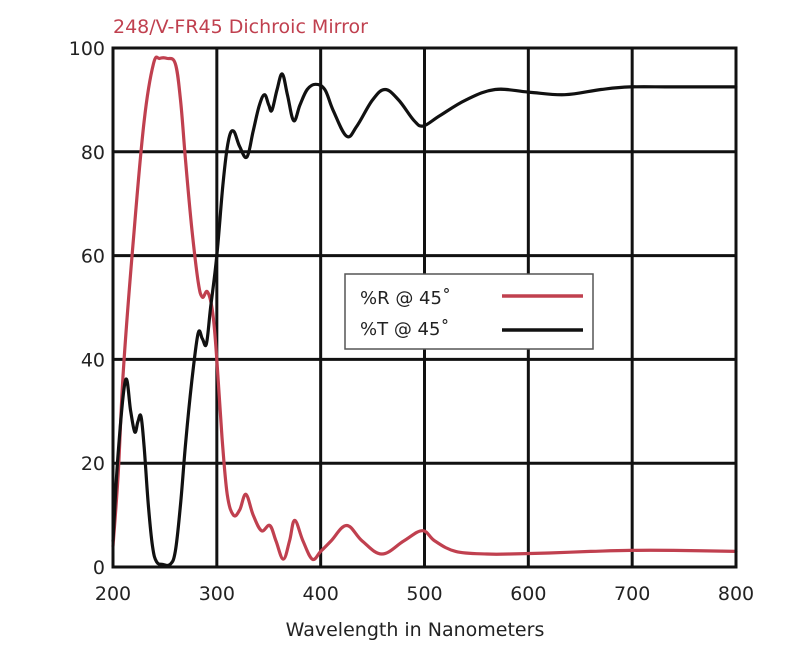 The height and width of the screenshot is (656, 800). What do you see at coordinates (87, 308) in the screenshot?
I see `y-axis-ticks: 0 20 40 60 80 100` at bounding box center [87, 308].